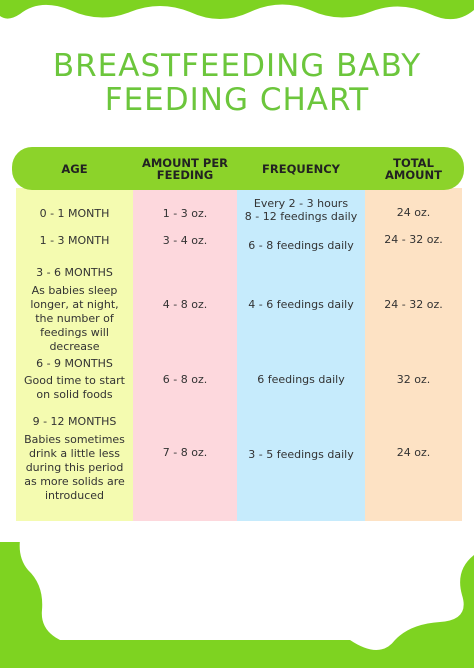 Image resolution: width=474 pixels, height=668 pixels. Describe the element at coordinates (74, 169) in the screenshot. I see `column-header: AGE` at that location.